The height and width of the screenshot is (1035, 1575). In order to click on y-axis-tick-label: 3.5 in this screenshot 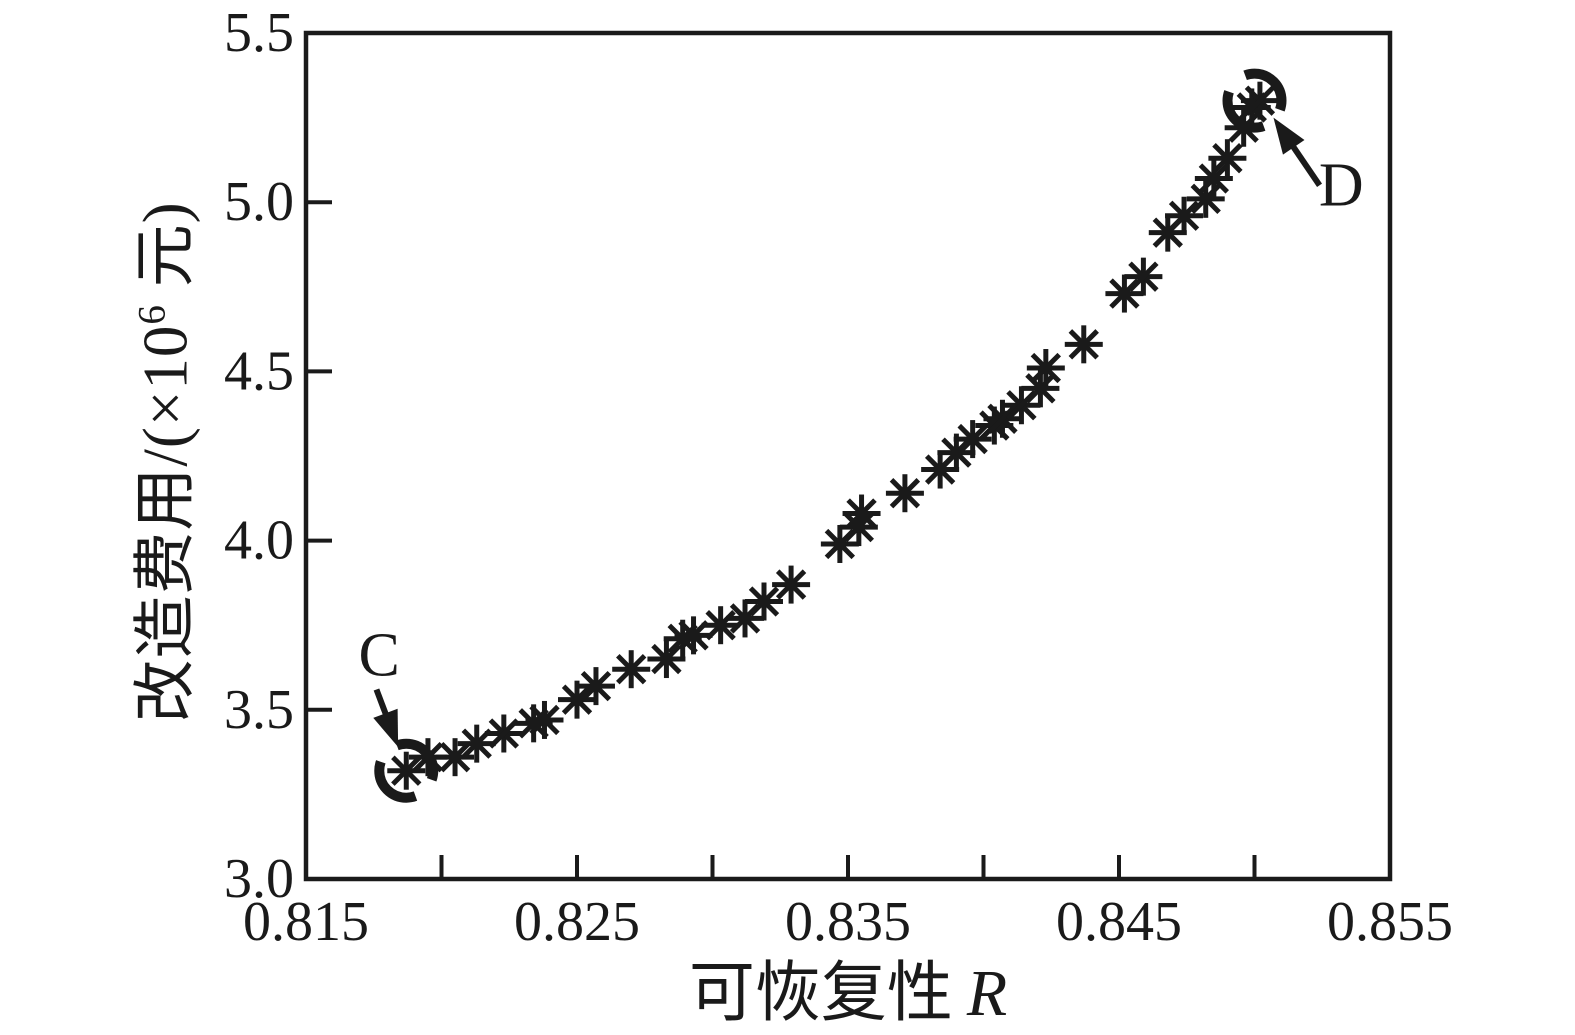, I will do `click(259, 710)`.